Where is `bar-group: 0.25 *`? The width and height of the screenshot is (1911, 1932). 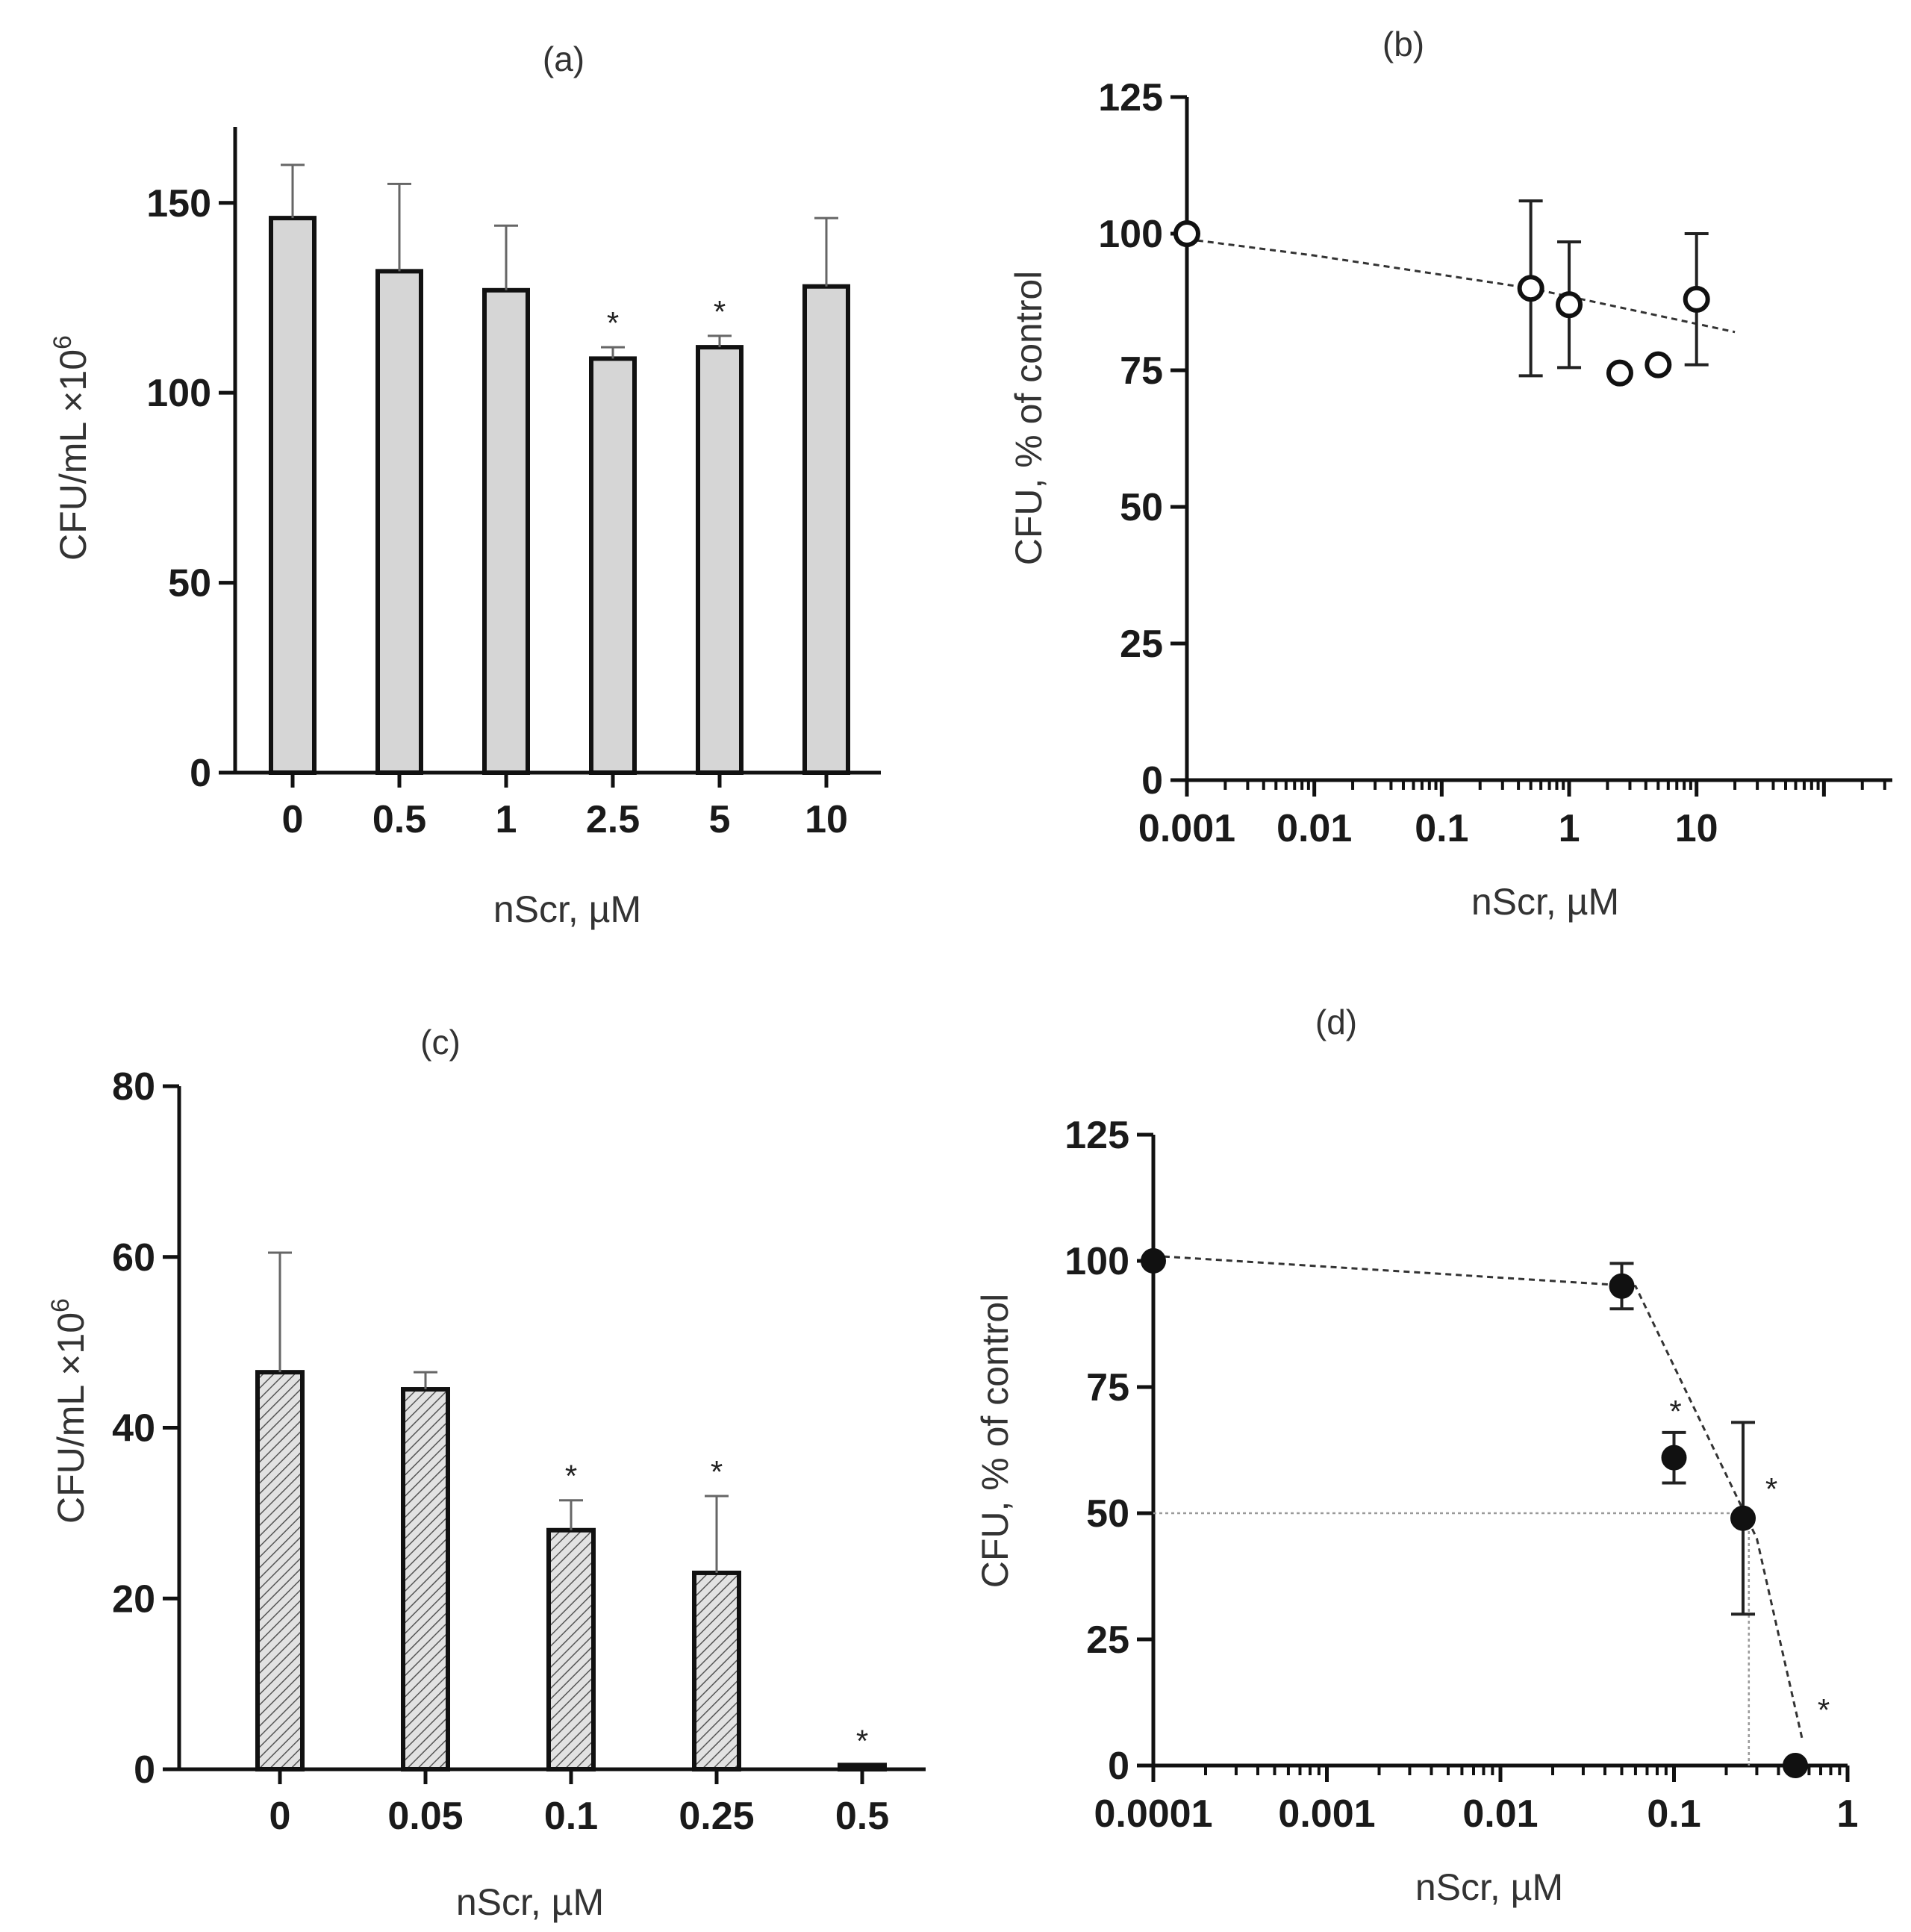
bar-group: 0.25 * is located at coordinates (716, 1646).